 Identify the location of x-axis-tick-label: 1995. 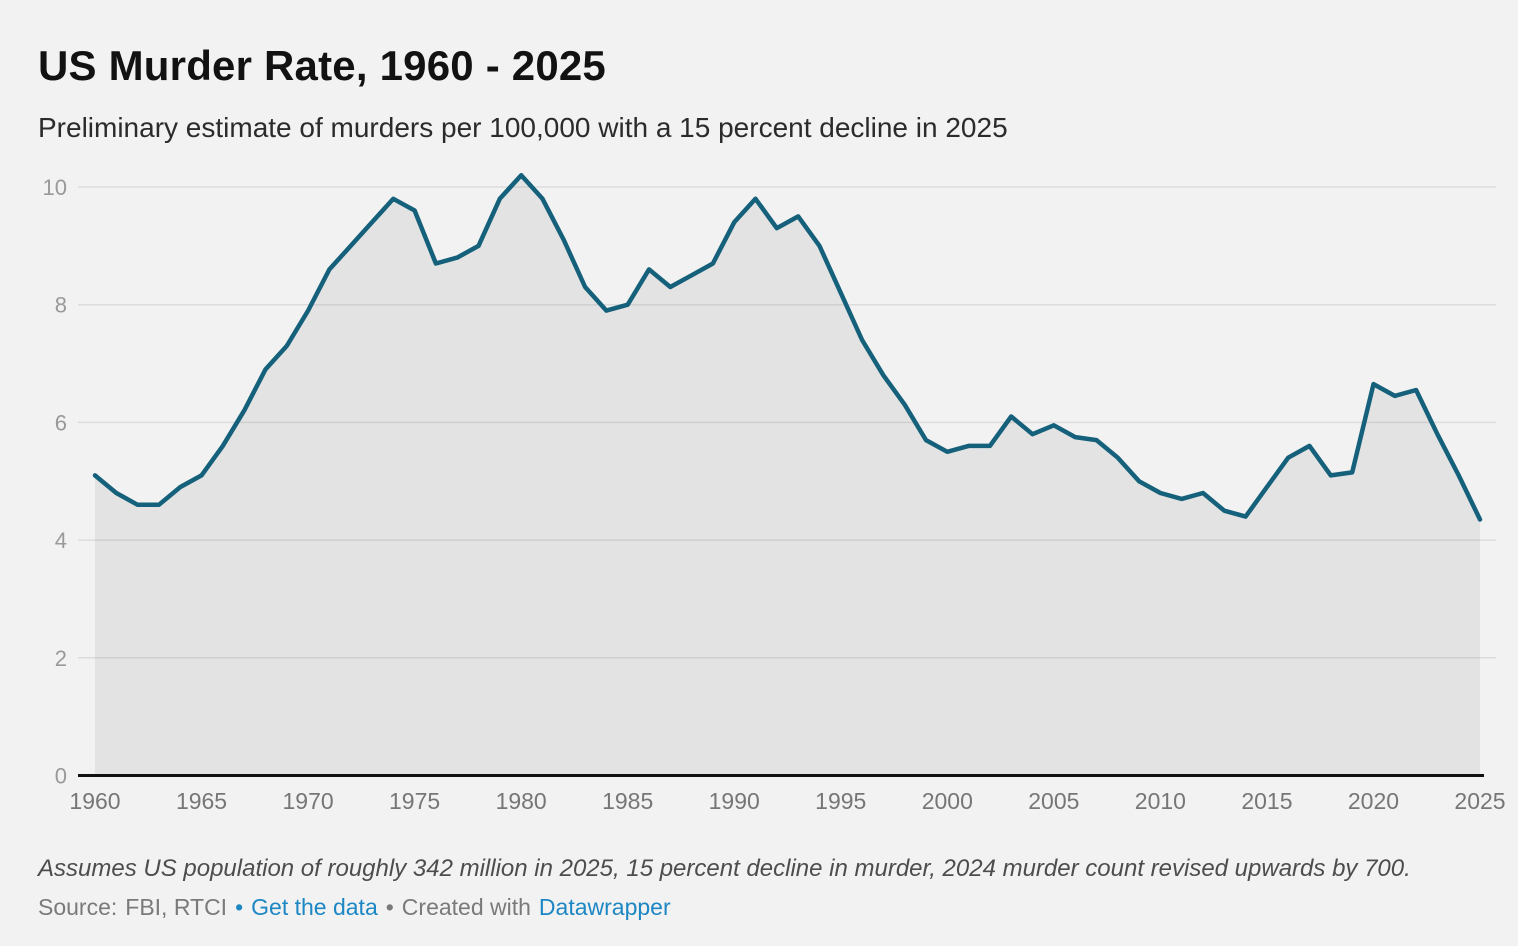
(840, 801).